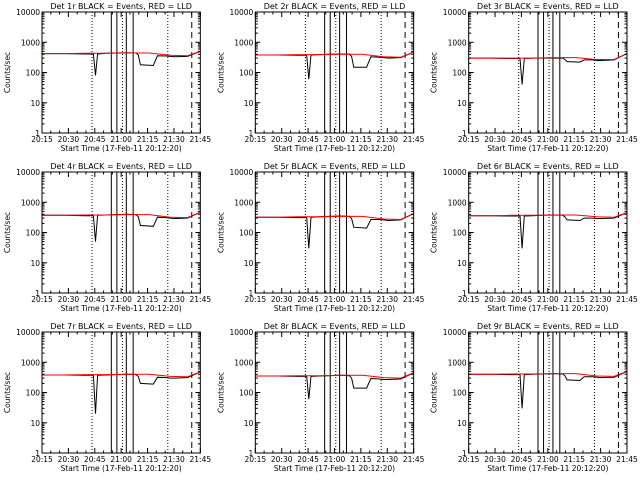 This screenshot has width=640, height=480. What do you see at coordinates (282, 459) in the screenshot?
I see `x-tick-label: 20:30` at bounding box center [282, 459].